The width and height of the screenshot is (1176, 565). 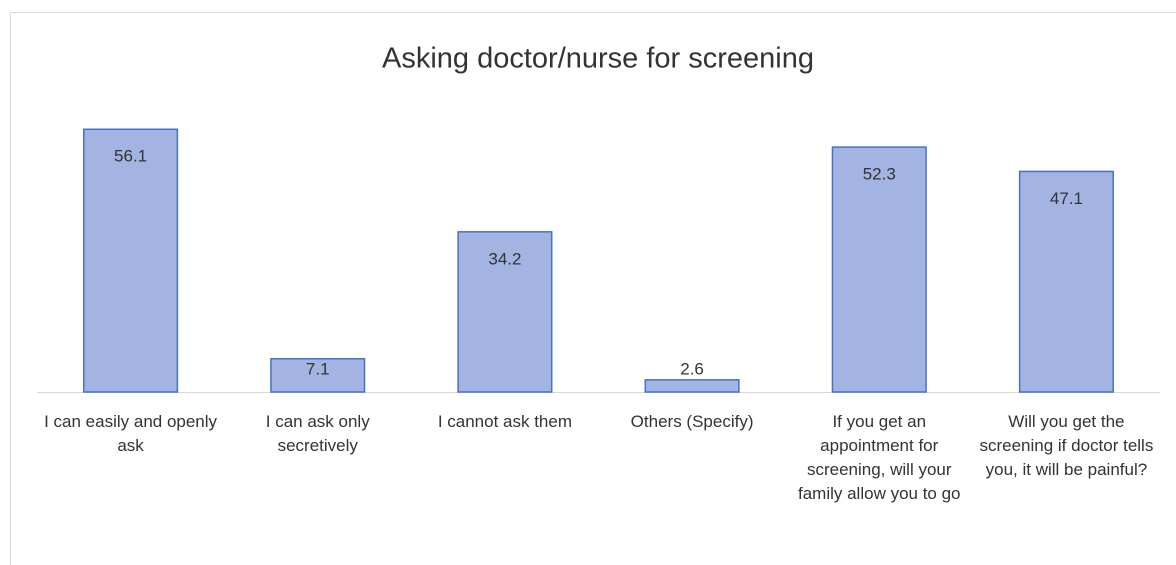 What do you see at coordinates (1066, 198) in the screenshot?
I see `data-label: 47.1` at bounding box center [1066, 198].